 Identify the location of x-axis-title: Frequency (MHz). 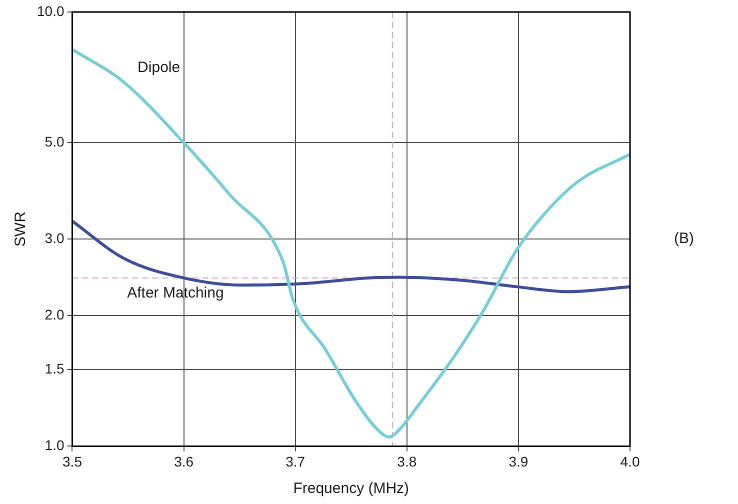
(351, 489).